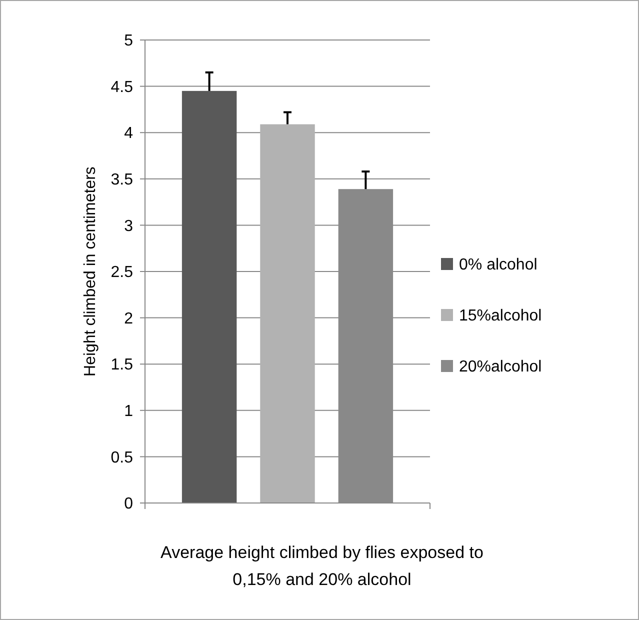  I want to click on y-tick-label: 2.5, so click(122, 273).